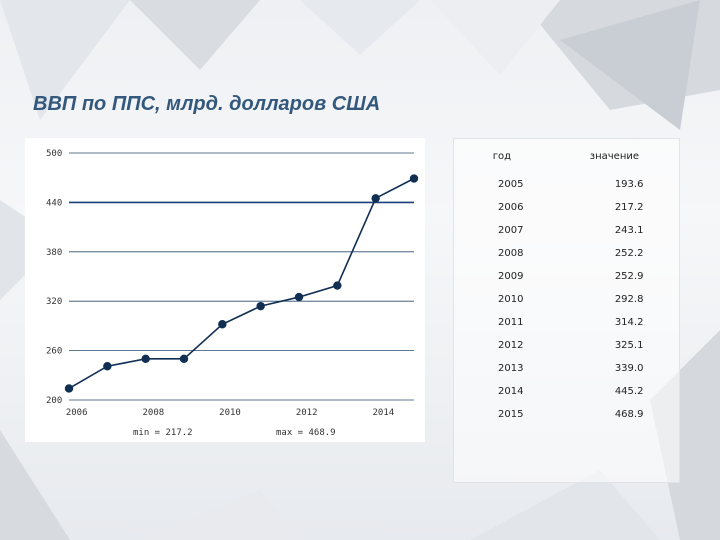  Describe the element at coordinates (163, 433) in the screenshot. I see `min-annotation: min = 217.2` at that location.